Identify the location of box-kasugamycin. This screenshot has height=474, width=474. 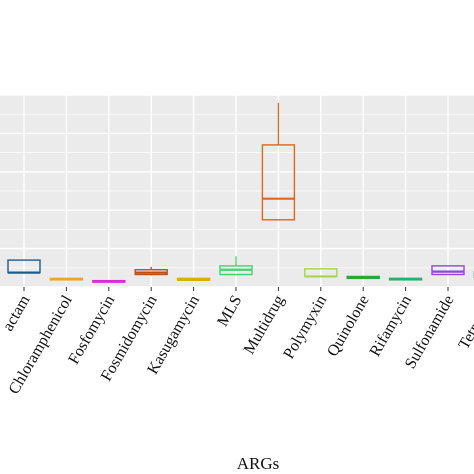
(193, 279).